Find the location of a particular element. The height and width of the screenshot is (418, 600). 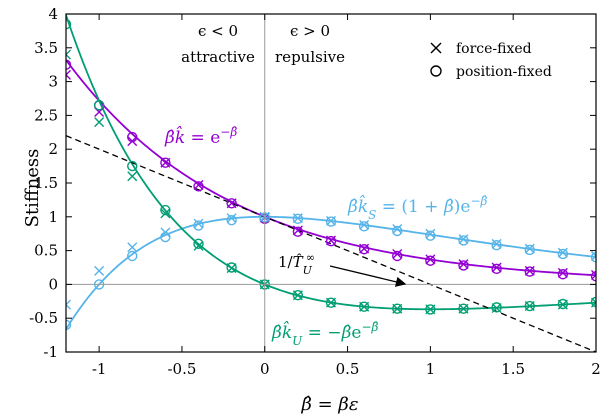

y-axis-label: Stiffness is located at coordinates (32, 188).